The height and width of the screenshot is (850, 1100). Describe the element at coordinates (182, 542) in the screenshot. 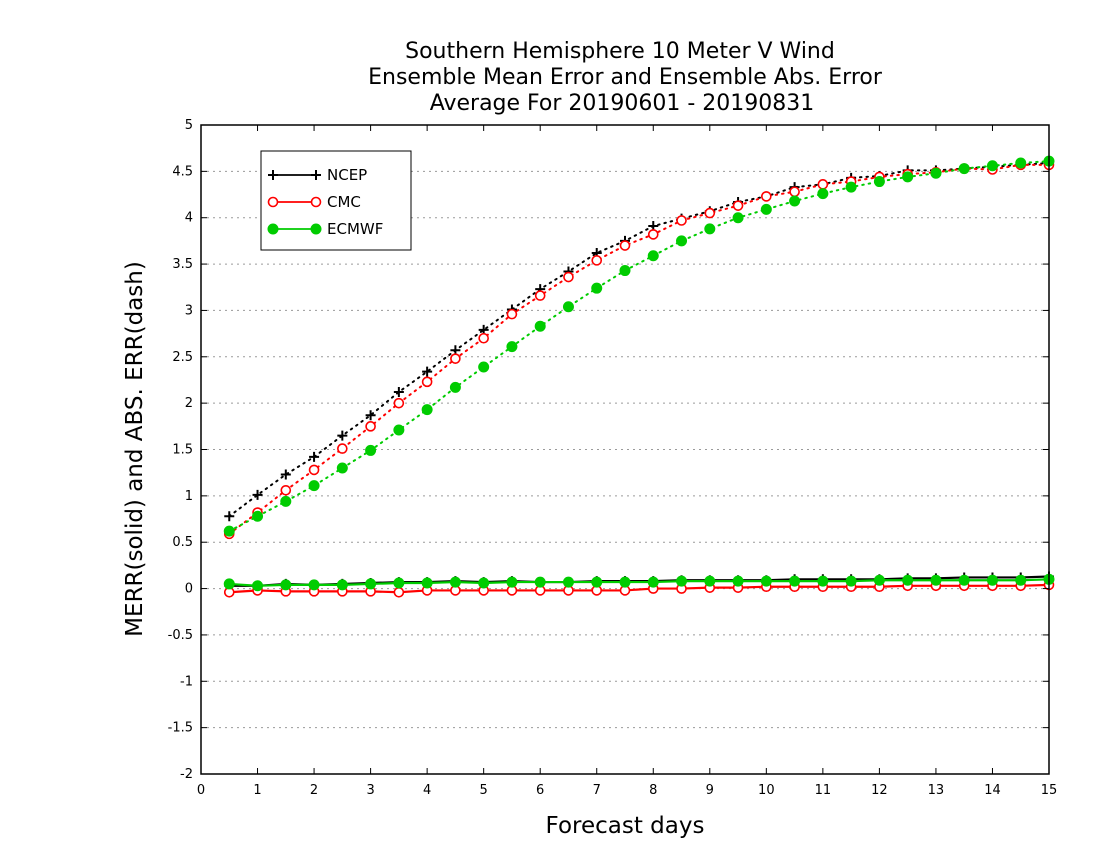

I see `y-tick-label: 0.5` at that location.